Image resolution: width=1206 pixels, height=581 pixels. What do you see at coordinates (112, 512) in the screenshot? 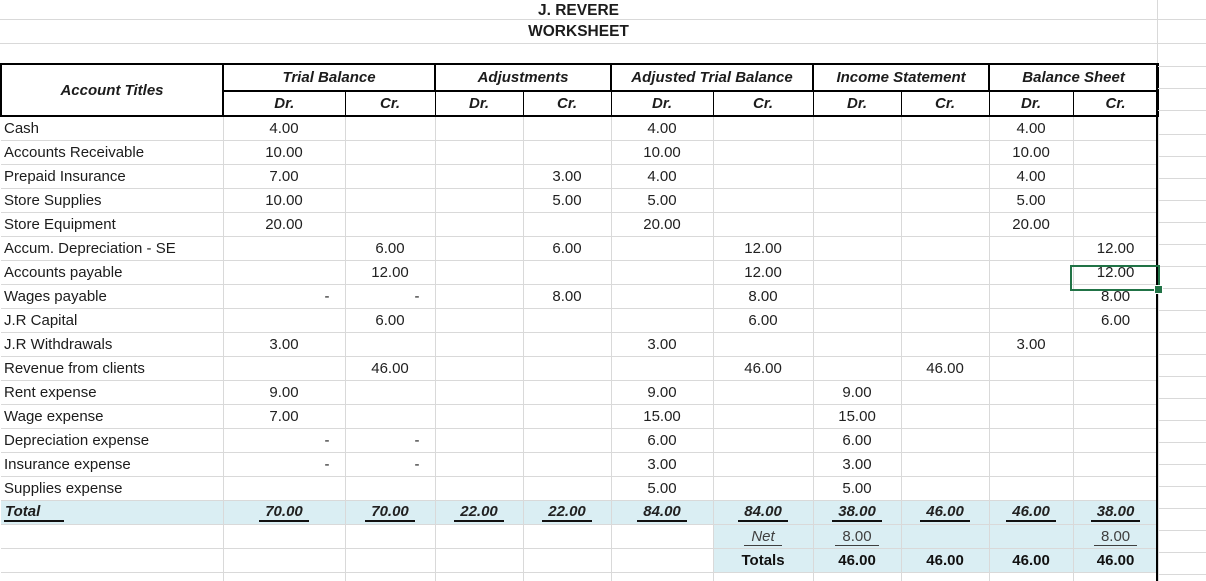
I see `cell: Total` at bounding box center [112, 512].